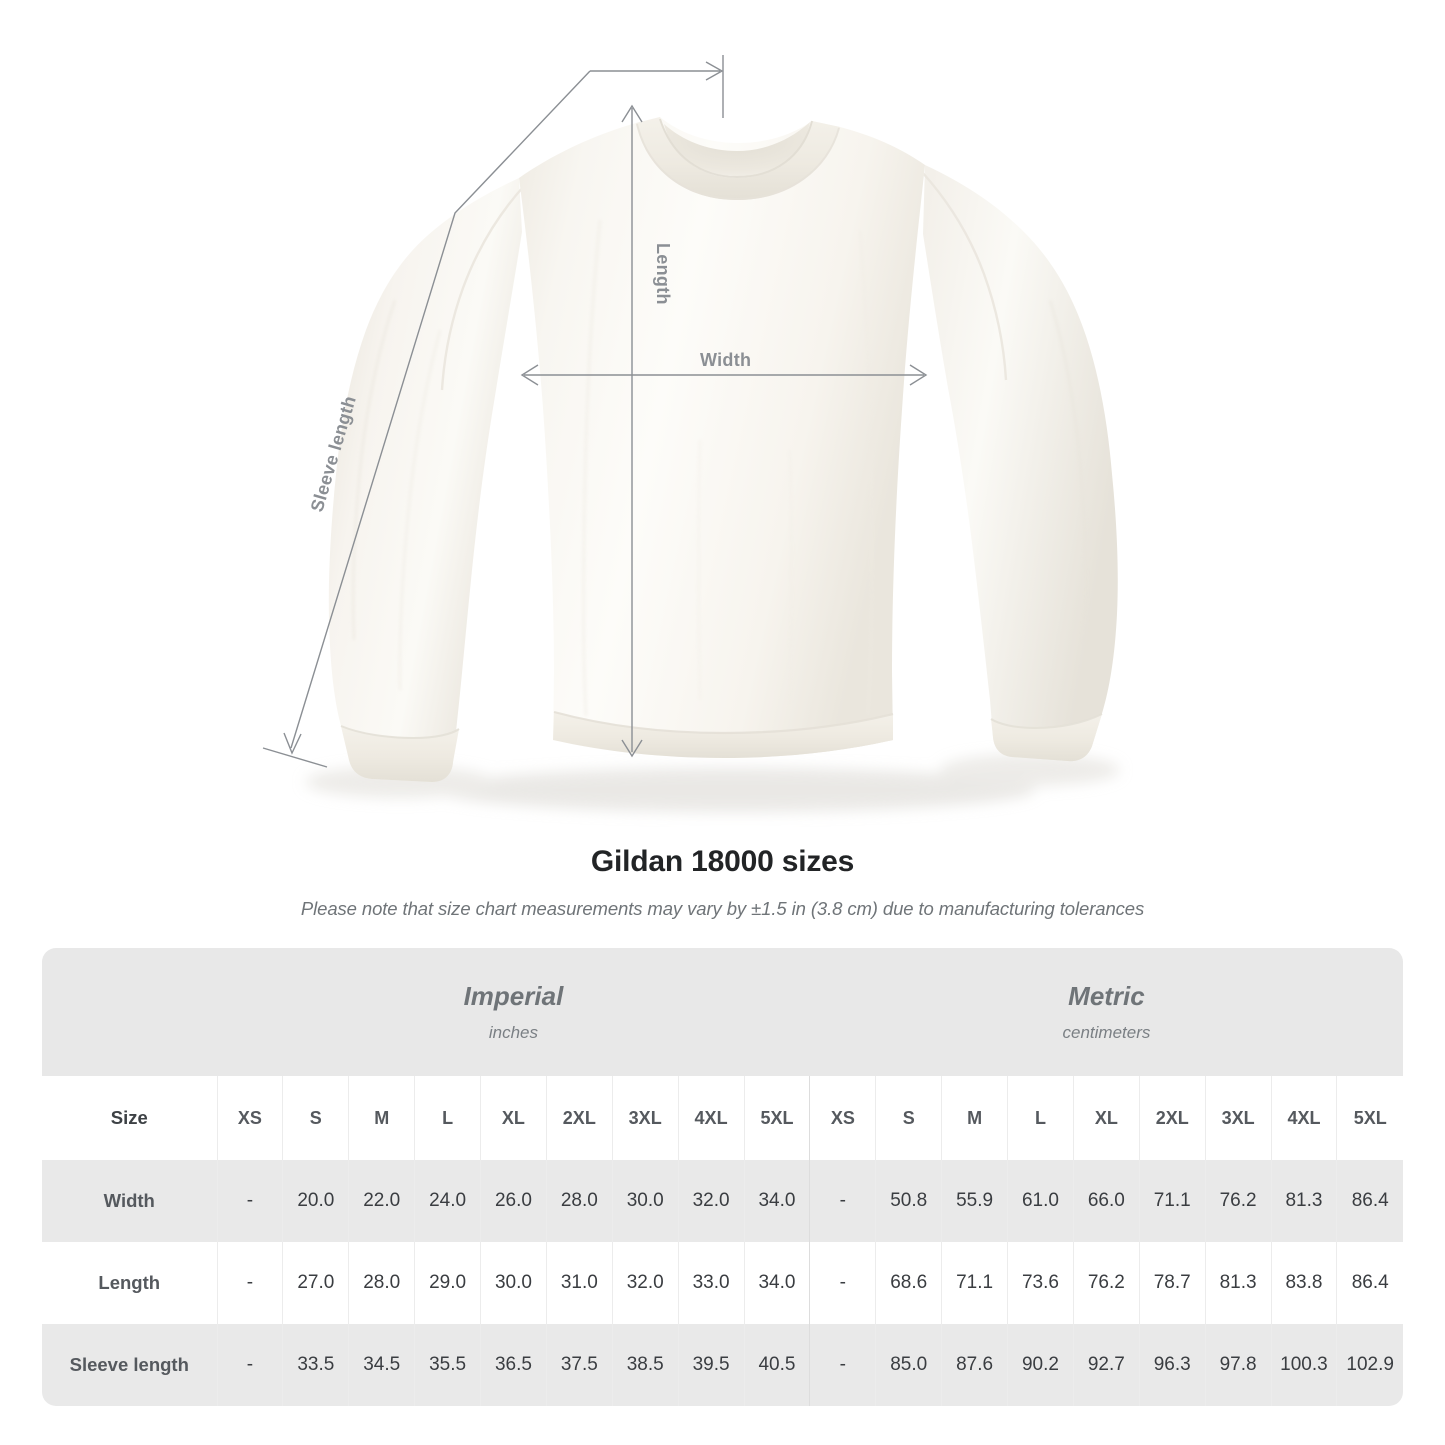 Image resolution: width=1445 pixels, height=1445 pixels. Describe the element at coordinates (513, 1283) in the screenshot. I see `cell-length-imperial-xl: 30.0` at that location.